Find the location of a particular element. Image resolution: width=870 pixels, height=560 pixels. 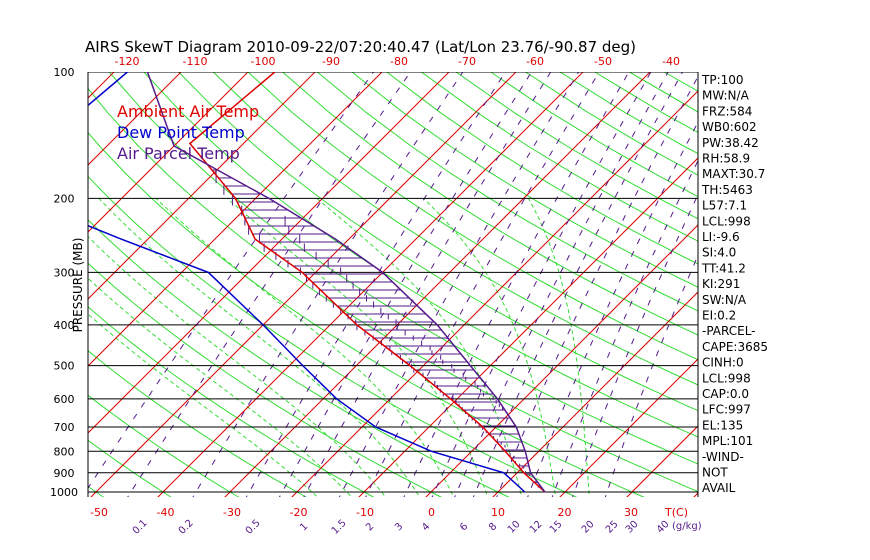

mixing-ratio-label: 25 is located at coordinates (612, 527).